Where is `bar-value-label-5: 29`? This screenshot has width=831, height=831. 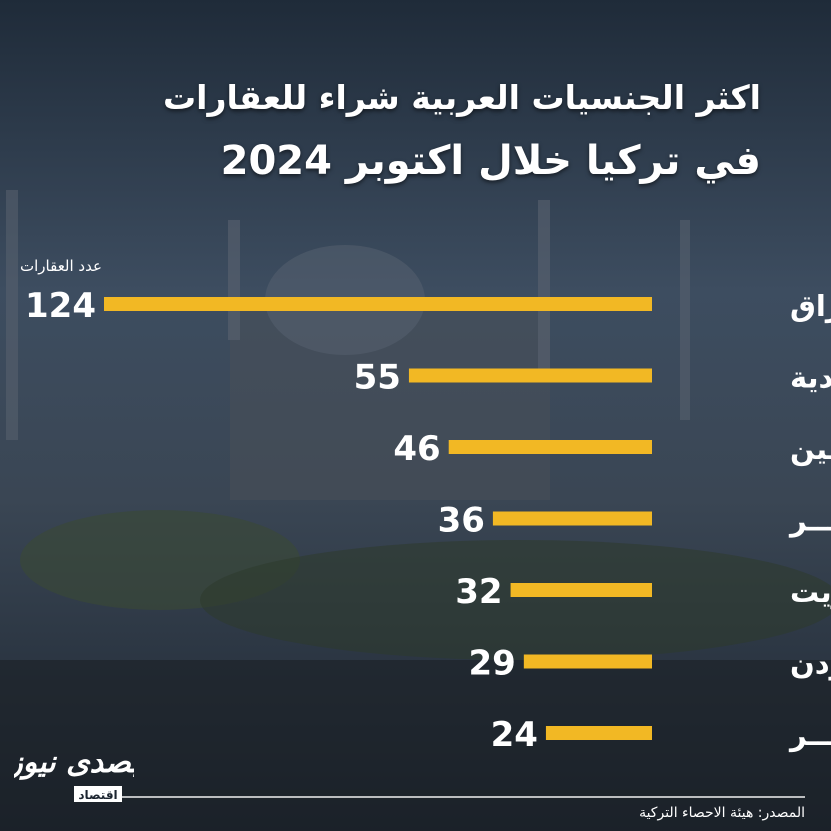 bar-value-label-5: 29 is located at coordinates (492, 664).